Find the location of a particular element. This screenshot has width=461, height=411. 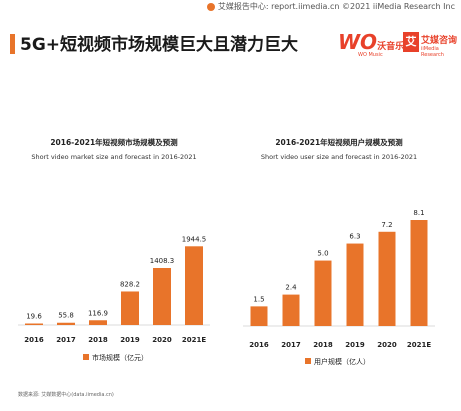

data-label: 8.1 is located at coordinates (418, 213).